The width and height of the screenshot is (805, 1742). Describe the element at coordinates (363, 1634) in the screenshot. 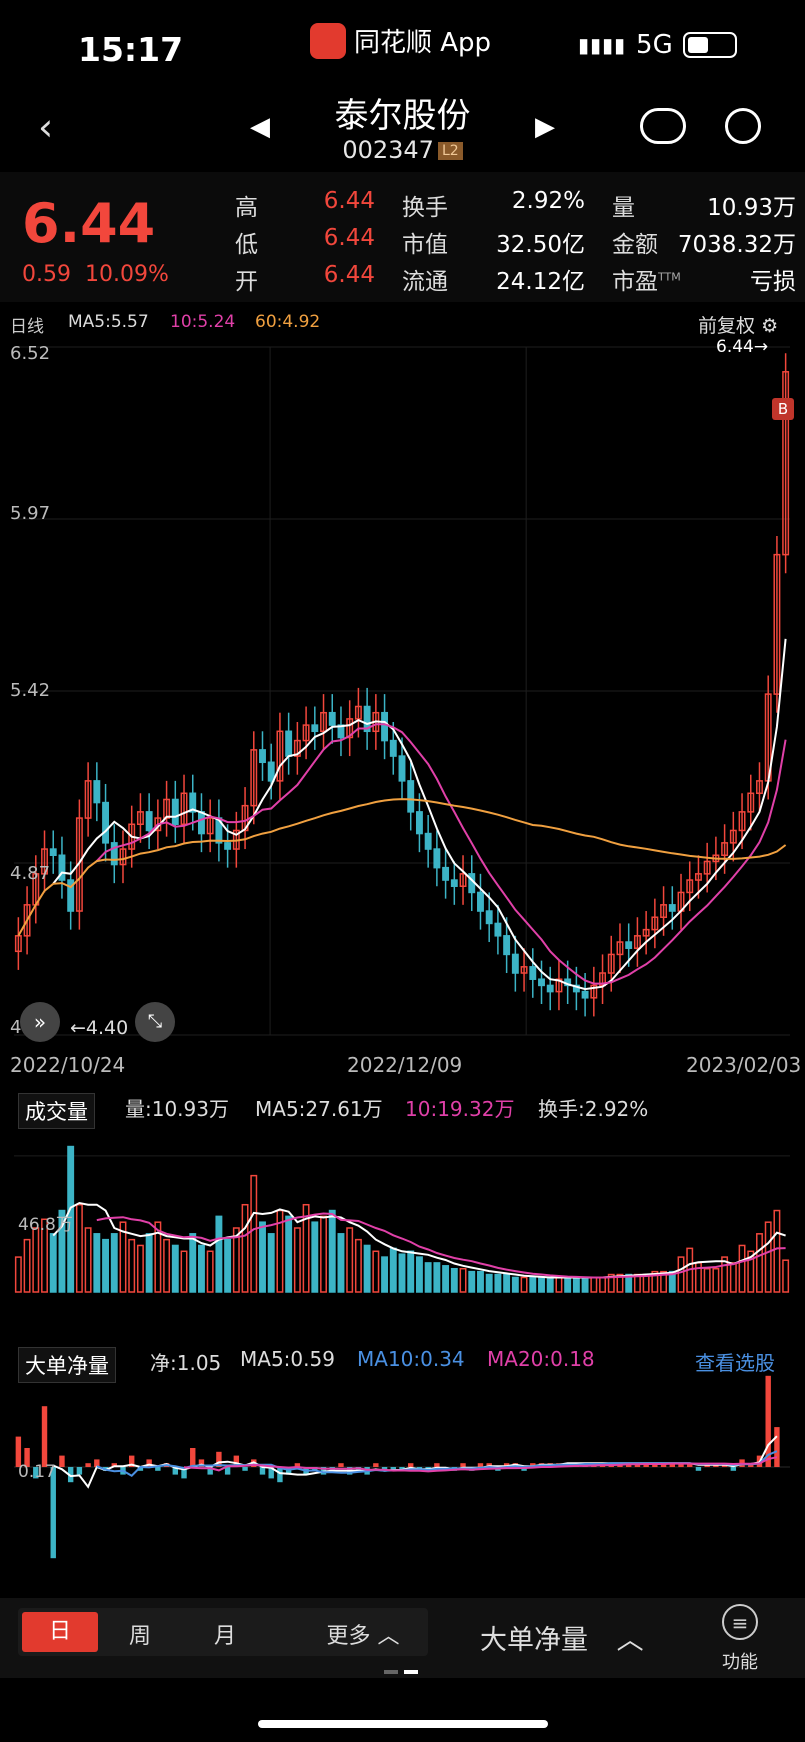

I see `tab-more: 更多 ︿` at that location.